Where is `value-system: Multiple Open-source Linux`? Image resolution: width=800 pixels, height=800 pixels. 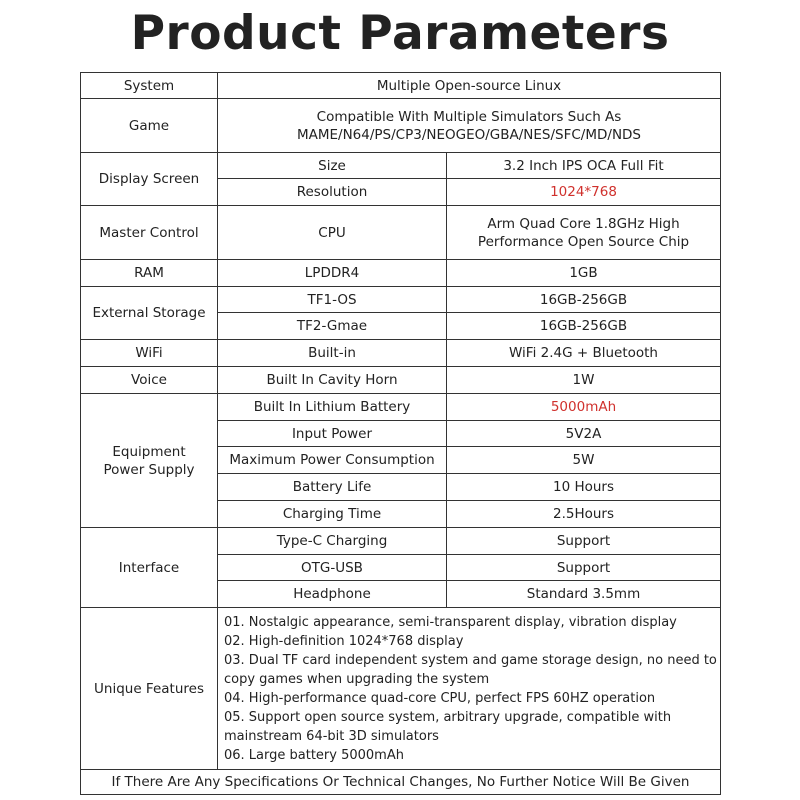
value-system: Multiple Open-source Linux is located at coordinates (469, 85).